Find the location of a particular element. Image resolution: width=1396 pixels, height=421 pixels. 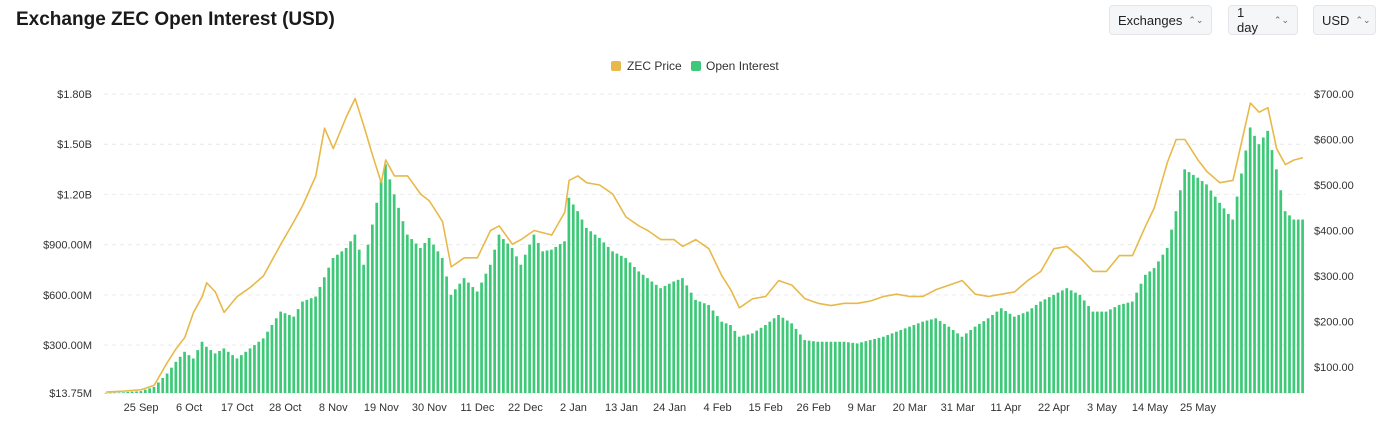

x-axis-tick: 14 May is located at coordinates (1150, 408).